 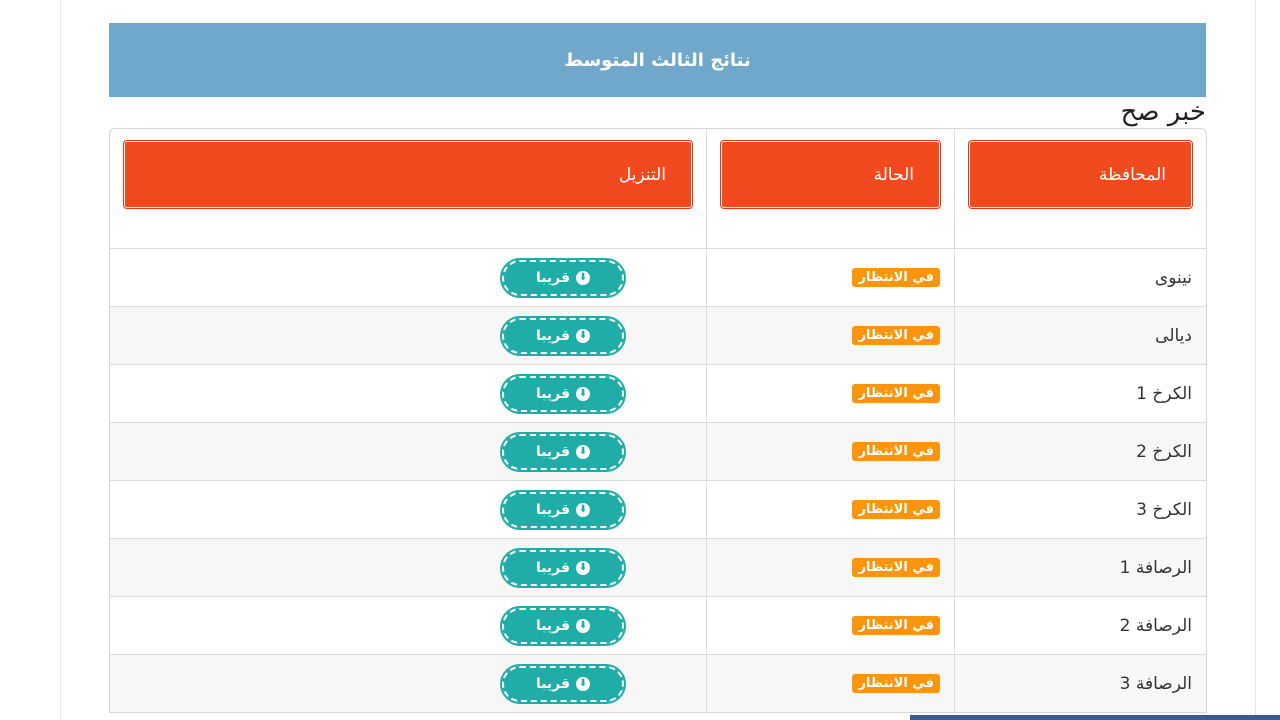 I want to click on table-header: المحافظة الحالة التنزيل, so click(x=658, y=188).